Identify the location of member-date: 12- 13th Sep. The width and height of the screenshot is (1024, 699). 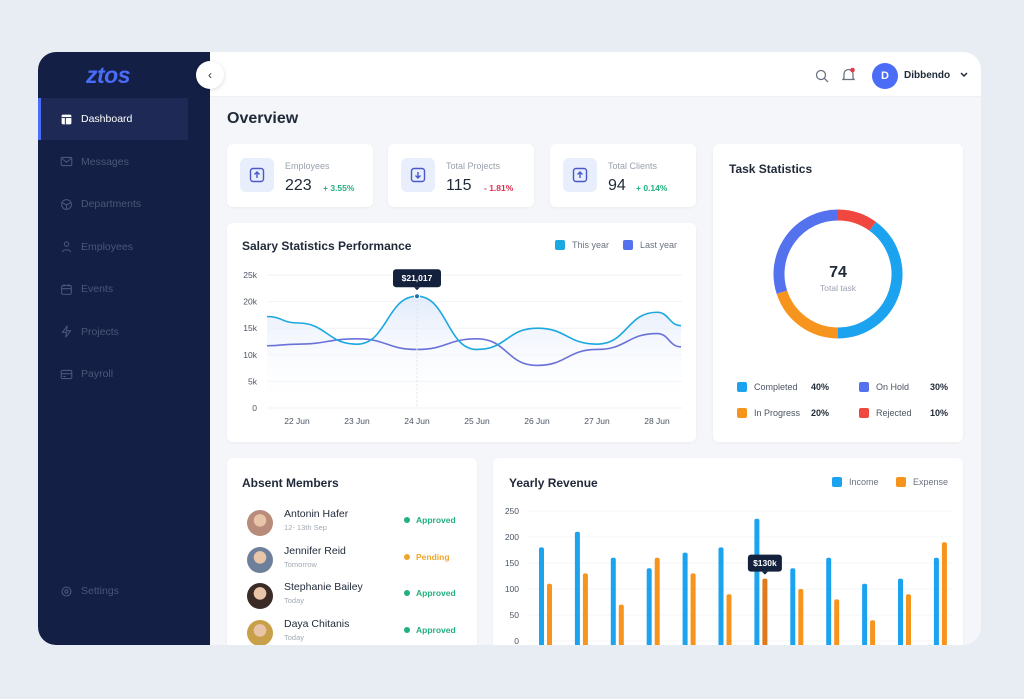
(305, 527).